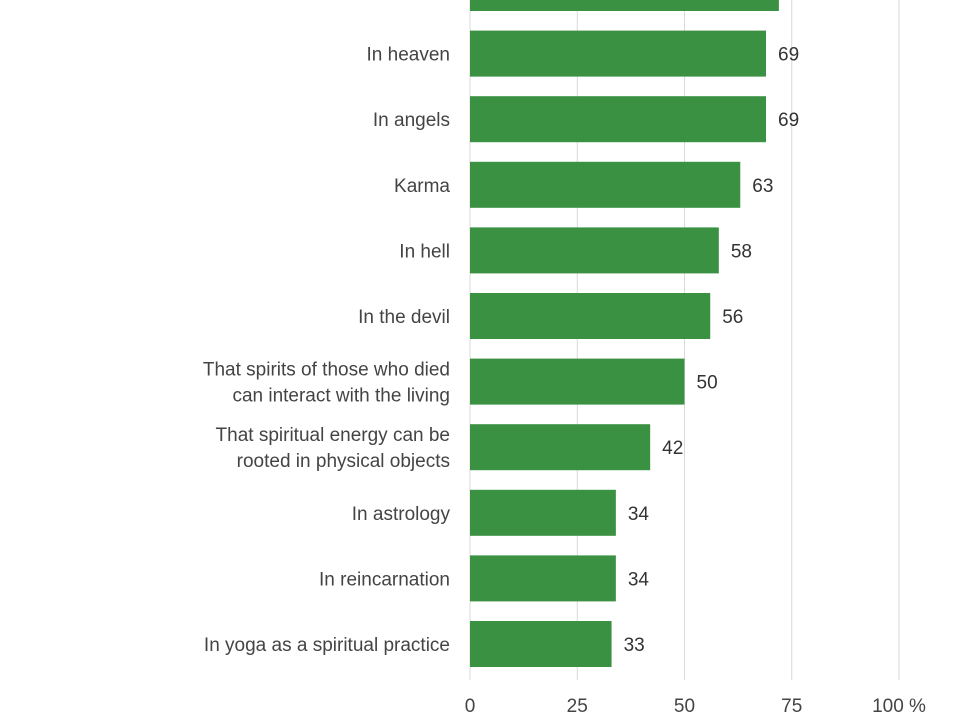  What do you see at coordinates (384, 579) in the screenshot?
I see `category-label: In reincarnation` at bounding box center [384, 579].